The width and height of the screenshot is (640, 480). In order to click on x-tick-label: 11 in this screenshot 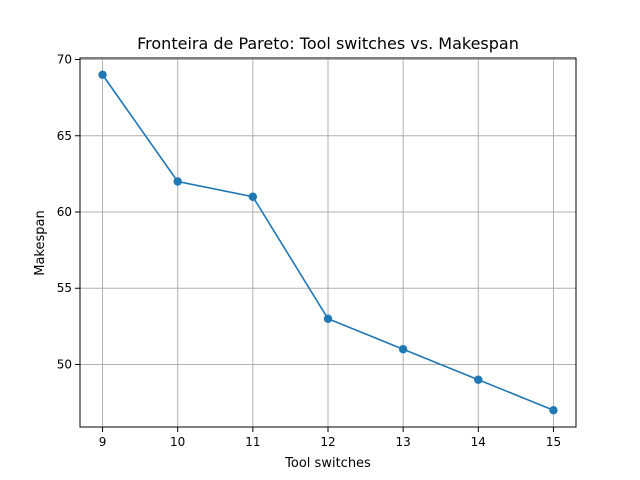, I will do `click(252, 442)`.